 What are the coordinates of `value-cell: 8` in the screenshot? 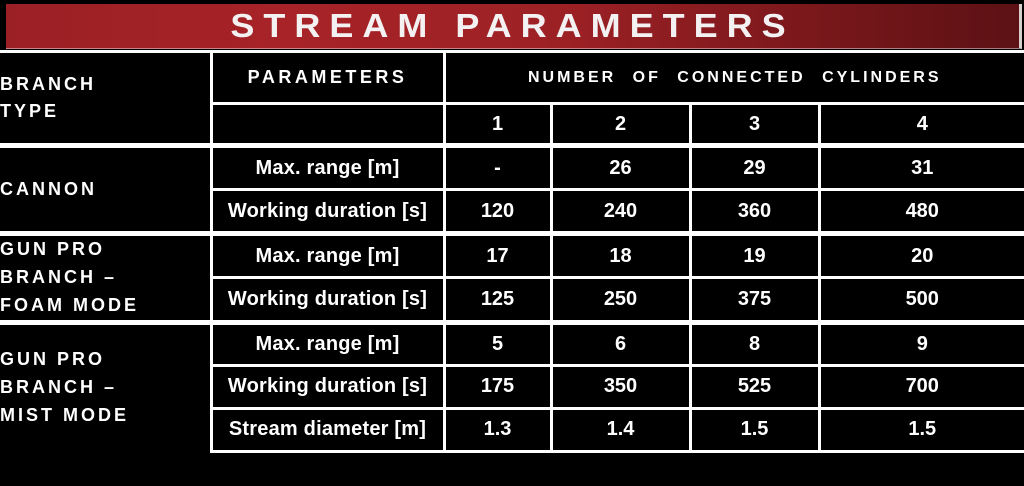 It's located at (754, 343).